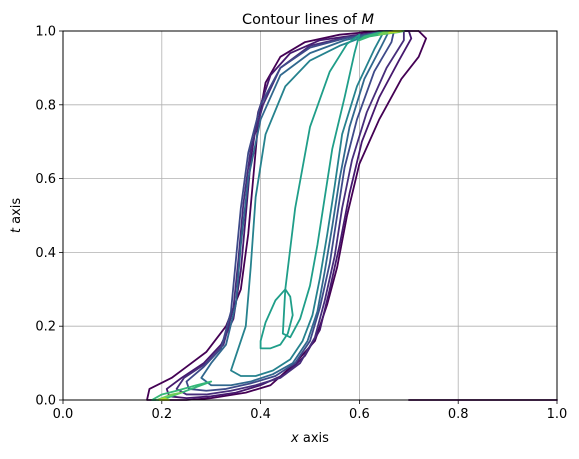 The height and width of the screenshot is (459, 579). Describe the element at coordinates (45, 32) in the screenshot. I see `y-tick-label: 1.0` at that location.